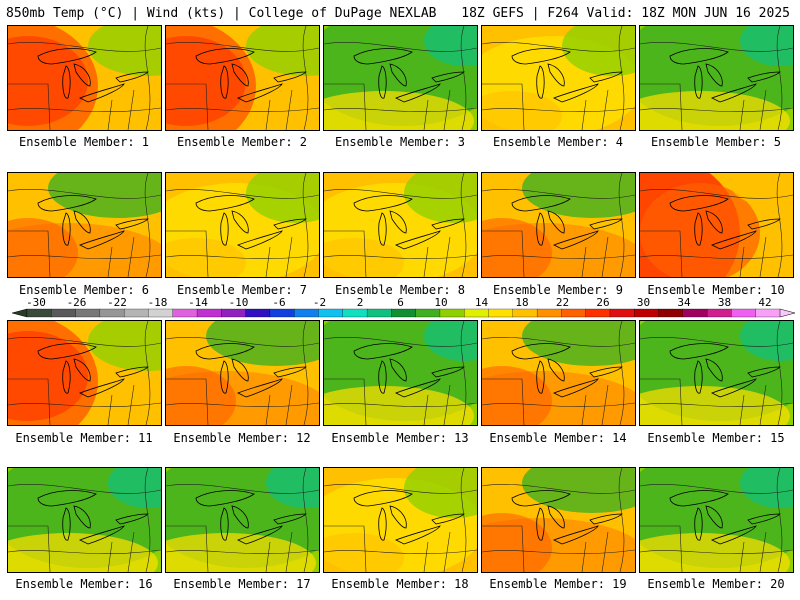 This screenshot has height=600, width=800. What do you see at coordinates (36, 302) in the screenshot?
I see `colorbar-tick-label: -30` at bounding box center [36, 302].